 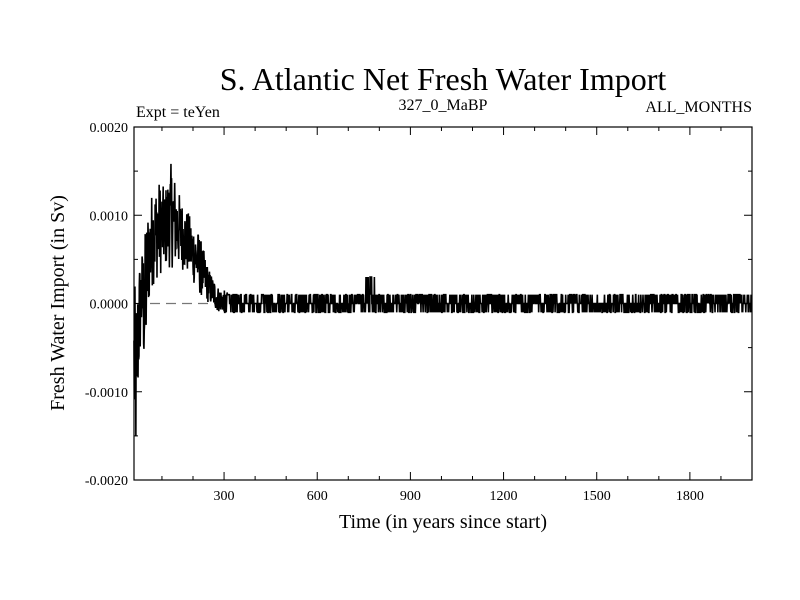 I want to click on x-tick-label: 300, so click(x=224, y=496).